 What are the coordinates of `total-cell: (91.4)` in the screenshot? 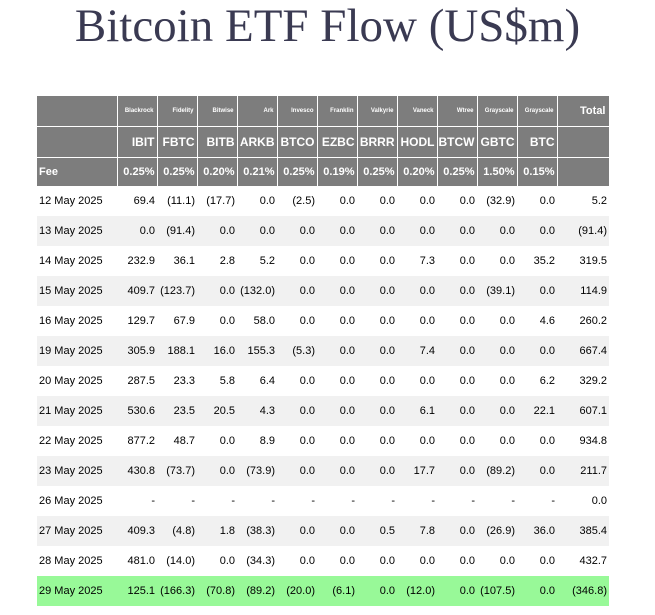 It's located at (583, 231).